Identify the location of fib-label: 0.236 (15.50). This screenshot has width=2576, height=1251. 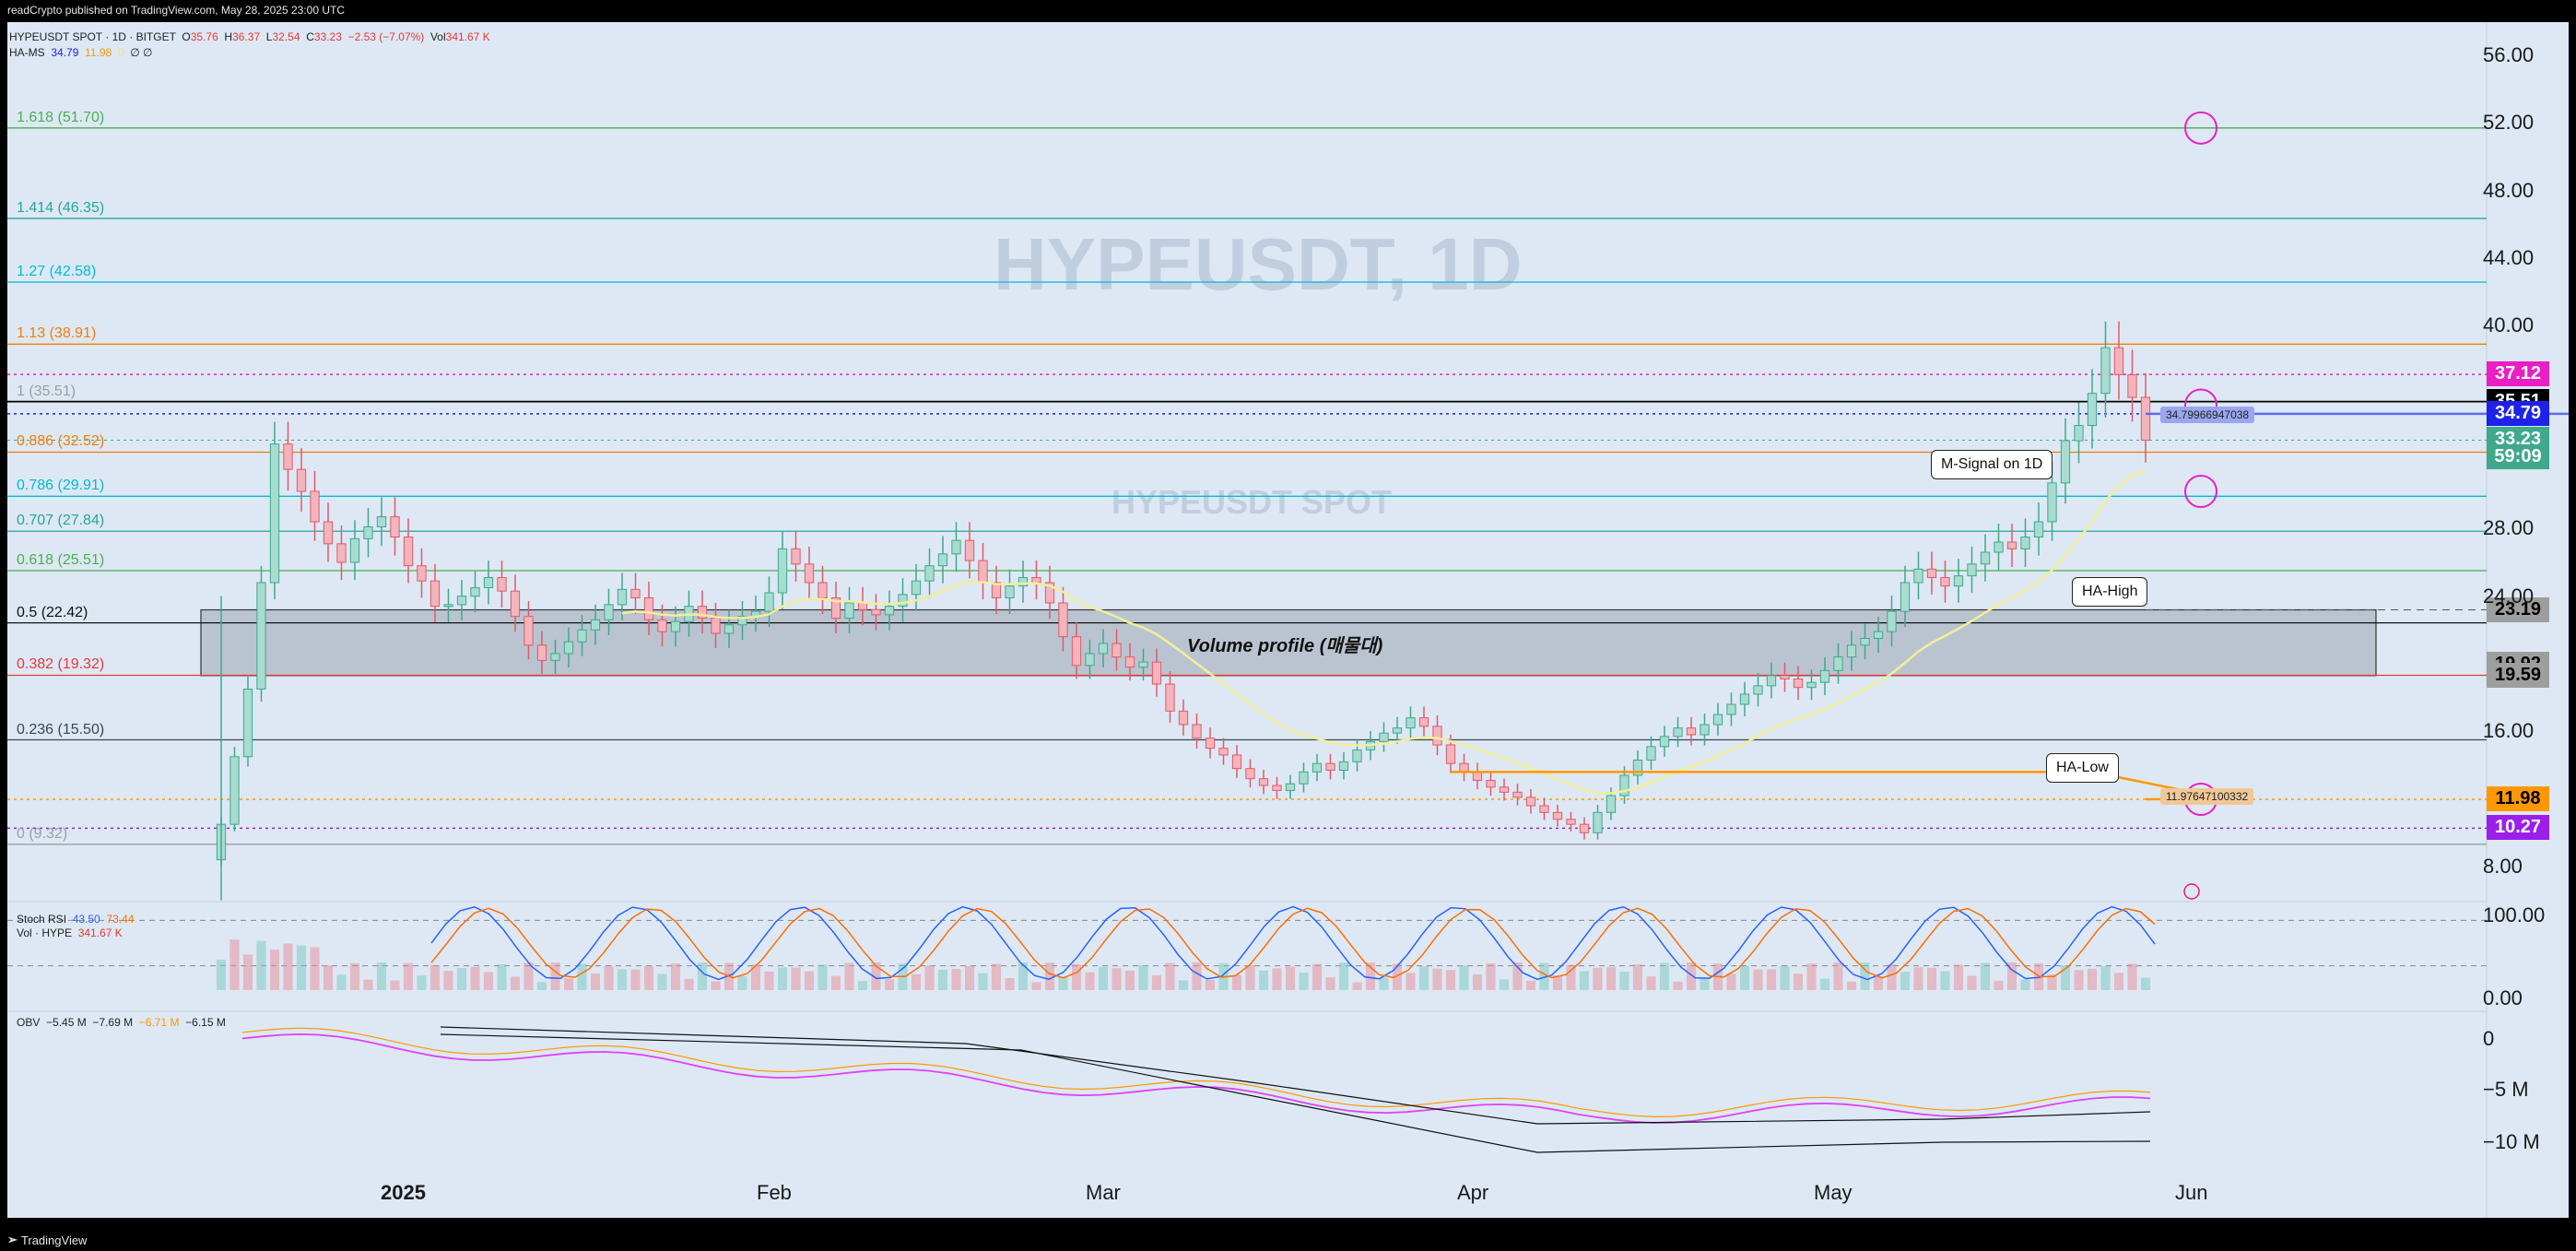
(61, 729).